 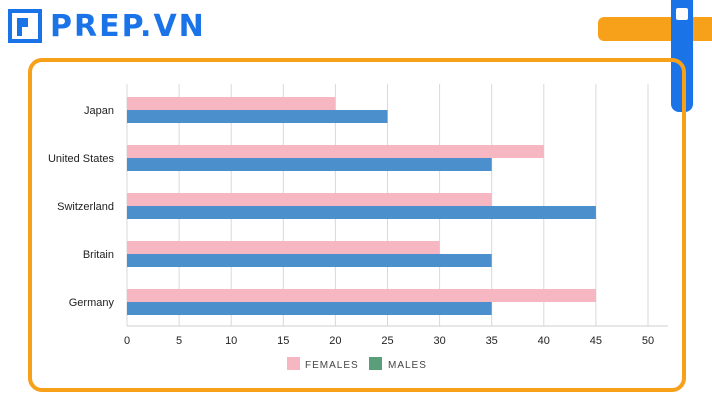 I want to click on x-tick-label: 15, so click(x=283, y=341).